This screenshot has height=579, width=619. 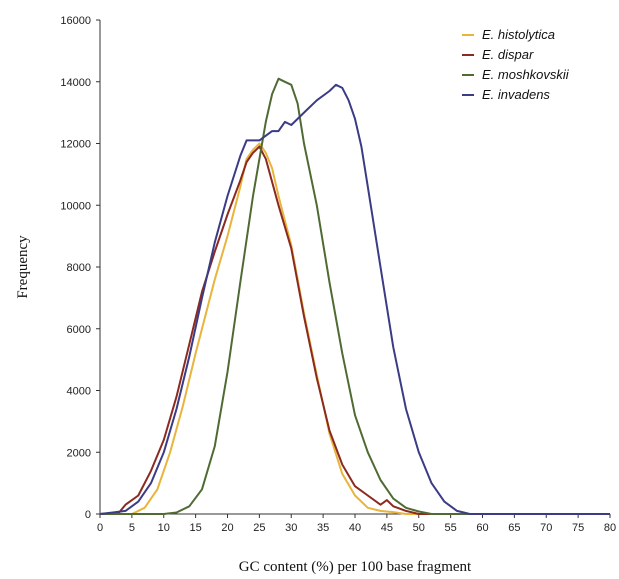 What do you see at coordinates (419, 528) in the screenshot?
I see `x-tick-label: 50` at bounding box center [419, 528].